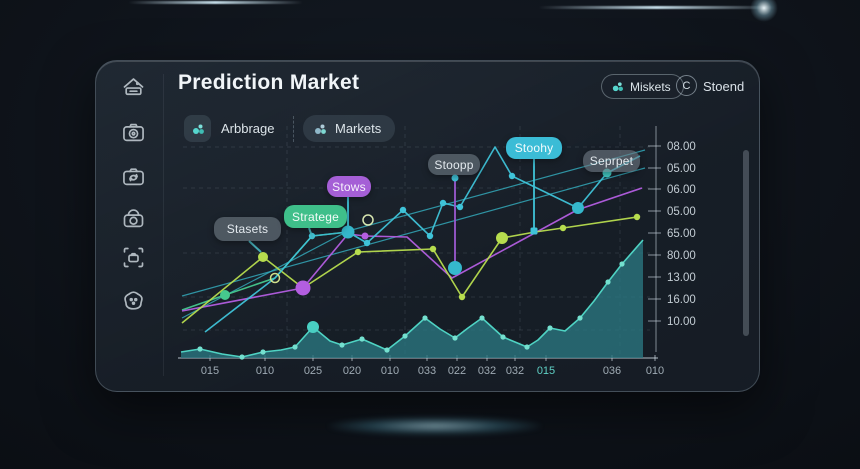 The width and height of the screenshot is (860, 469). What do you see at coordinates (133, 218) in the screenshot?
I see `camera-case-icon` at bounding box center [133, 218].